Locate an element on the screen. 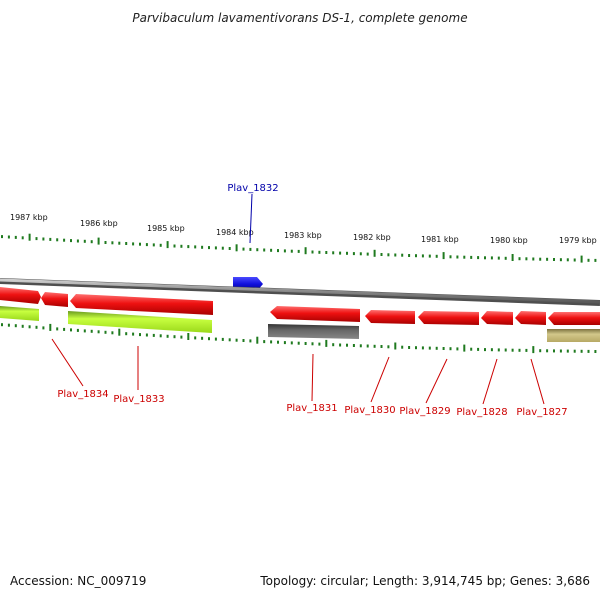 The height and width of the screenshot is (600, 600). ruler-label: 1985 kbp is located at coordinates (166, 228).